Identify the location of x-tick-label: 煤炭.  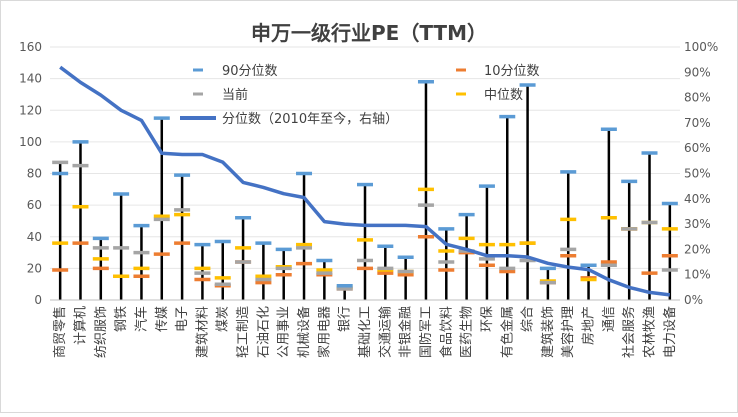
(223, 319).